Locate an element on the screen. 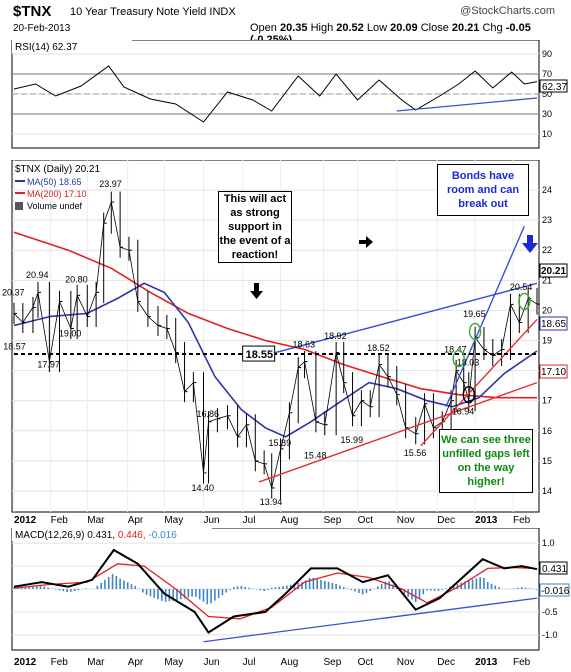 The height and width of the screenshot is (672, 571). steep-support-line is located at coordinates (479, 382).